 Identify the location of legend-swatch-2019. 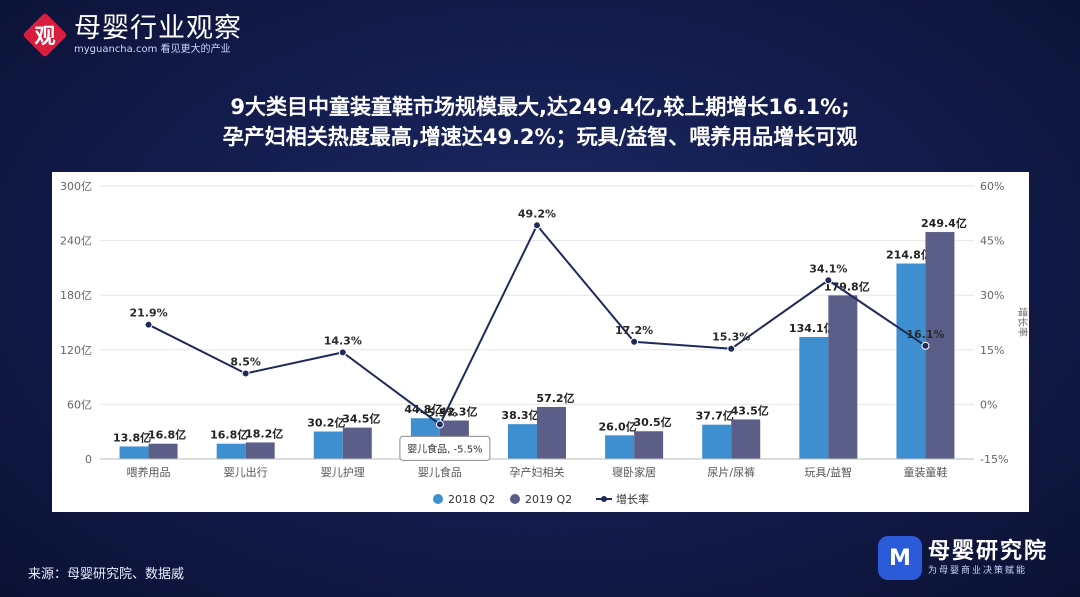
(515, 499).